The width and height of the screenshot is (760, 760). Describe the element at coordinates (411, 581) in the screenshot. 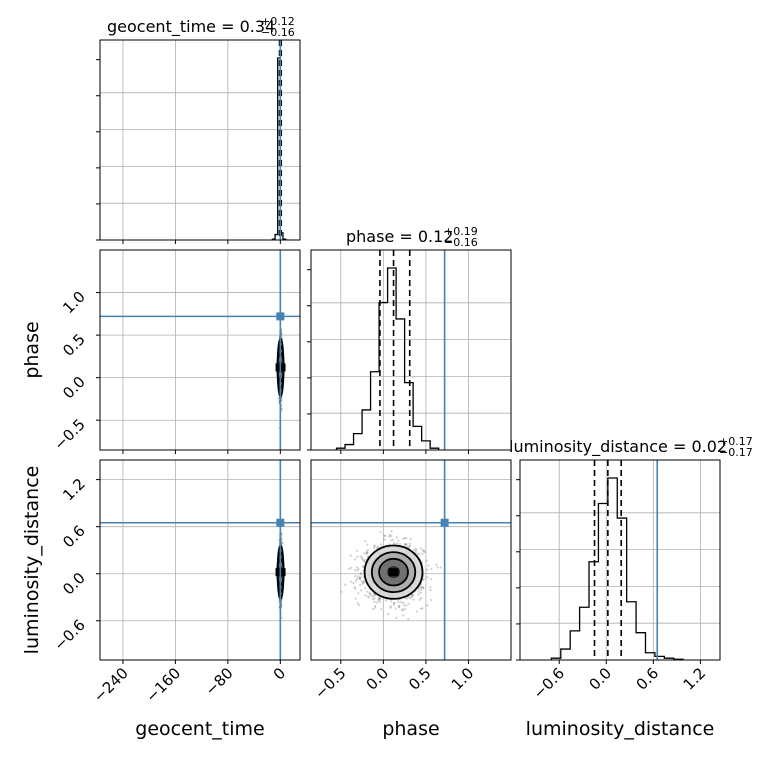

I see `panel-luminosity_distance-vs-phase: −0.5 0.0 0.5 1.0` at that location.